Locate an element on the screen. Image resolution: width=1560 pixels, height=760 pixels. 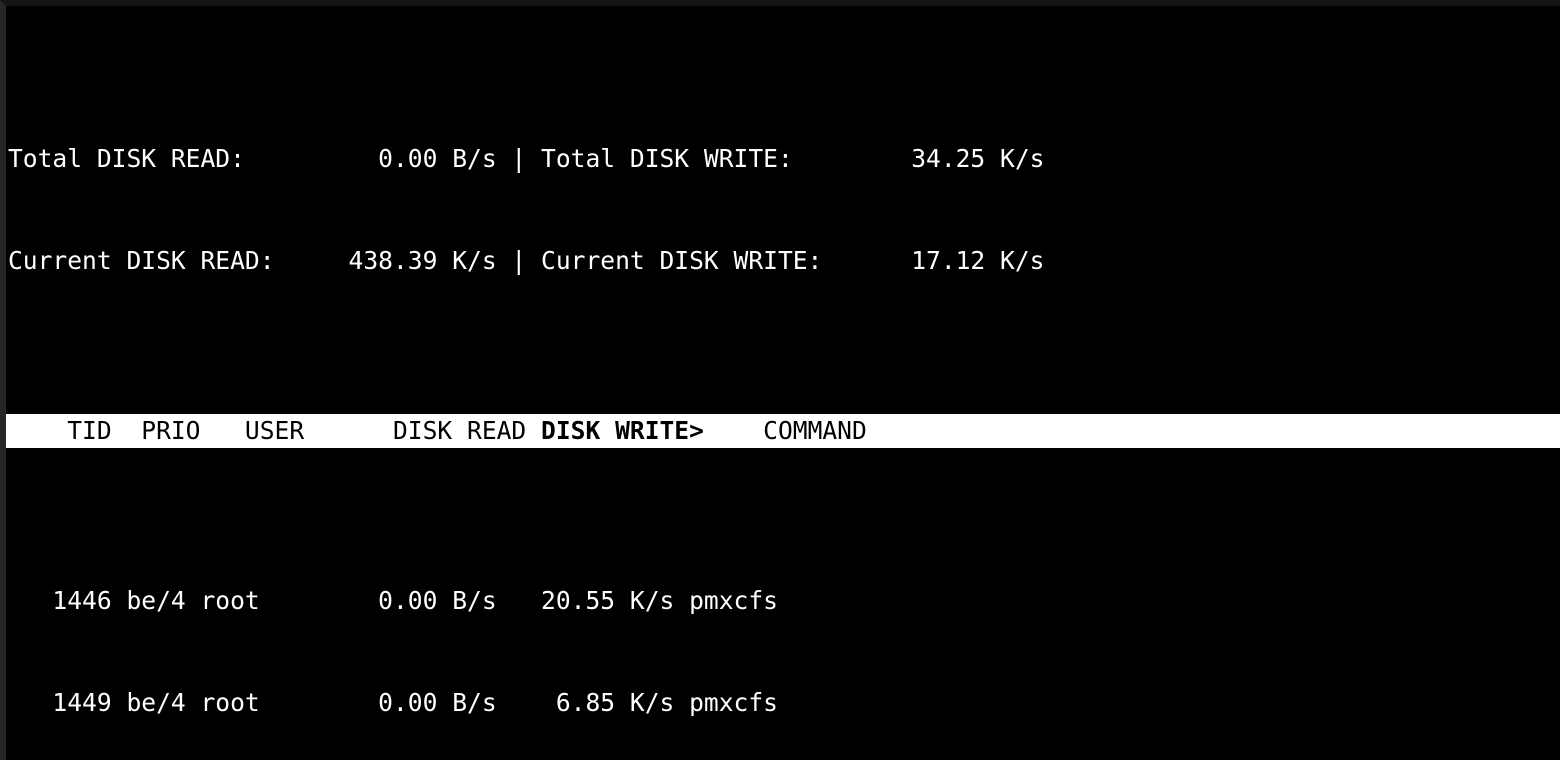
column-header-prefix: TID PRIO USER DISK READ is located at coordinates (275, 430).